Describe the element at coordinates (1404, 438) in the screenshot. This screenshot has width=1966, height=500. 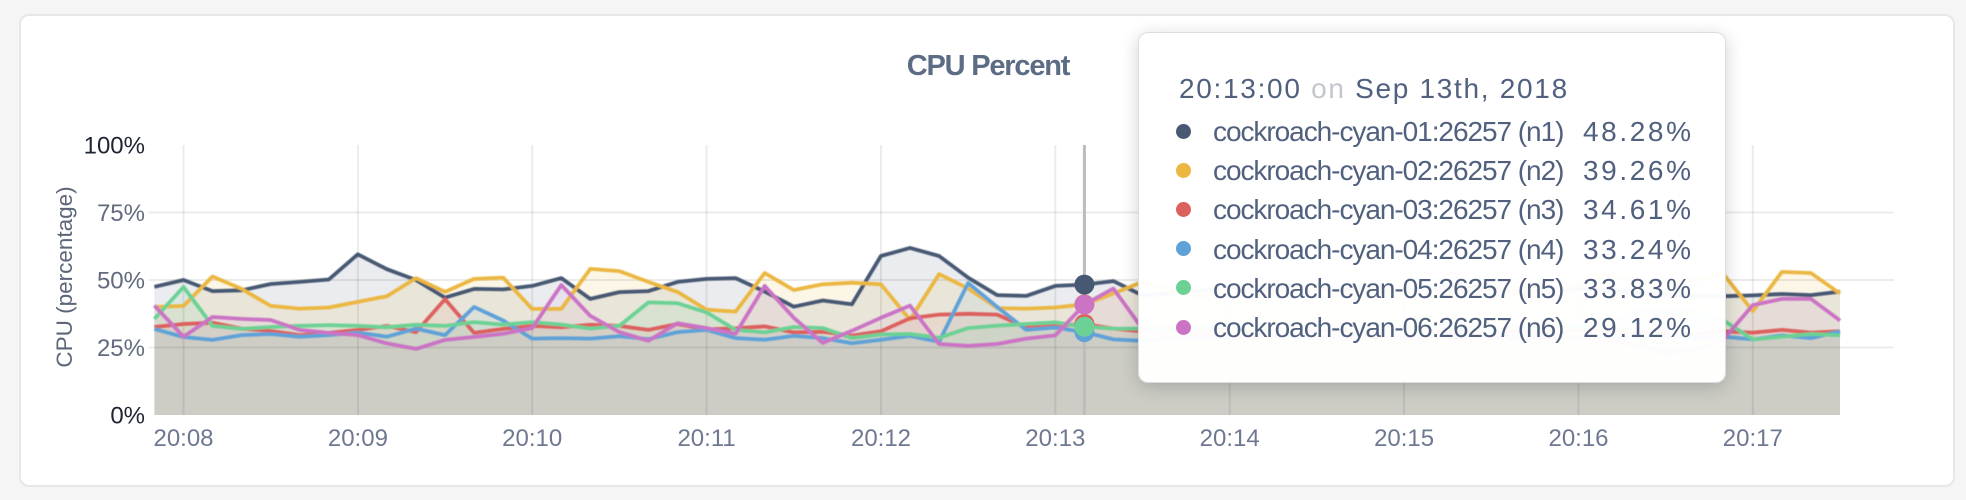
I see `svg-text: 20:15` at that location.